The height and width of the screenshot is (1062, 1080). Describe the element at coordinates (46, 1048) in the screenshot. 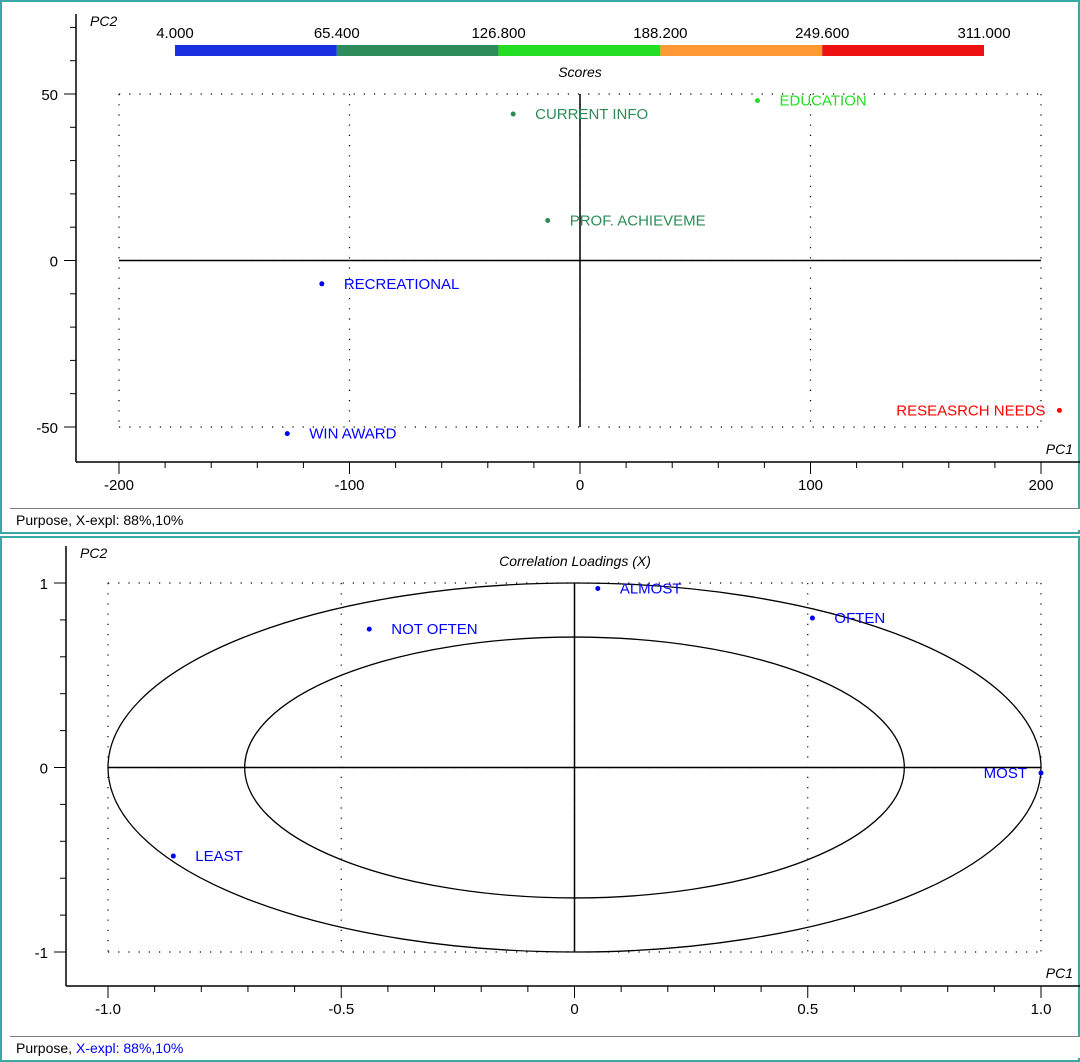

I see `loadings-status-prefix: Purpose,` at that location.